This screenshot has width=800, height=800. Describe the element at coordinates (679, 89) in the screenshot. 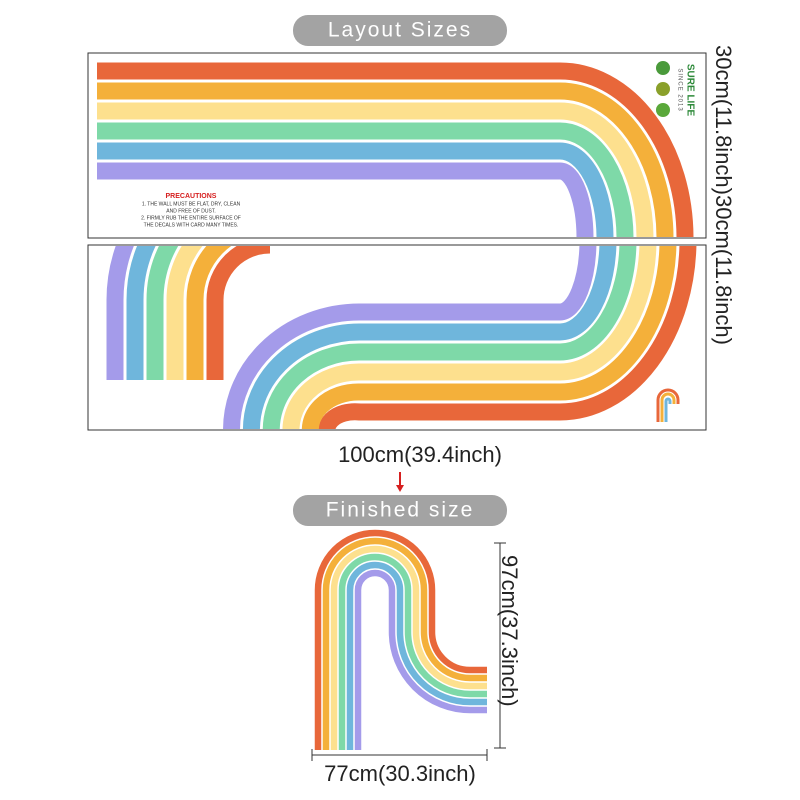

I see `brand-since: SINCE 2013` at that location.